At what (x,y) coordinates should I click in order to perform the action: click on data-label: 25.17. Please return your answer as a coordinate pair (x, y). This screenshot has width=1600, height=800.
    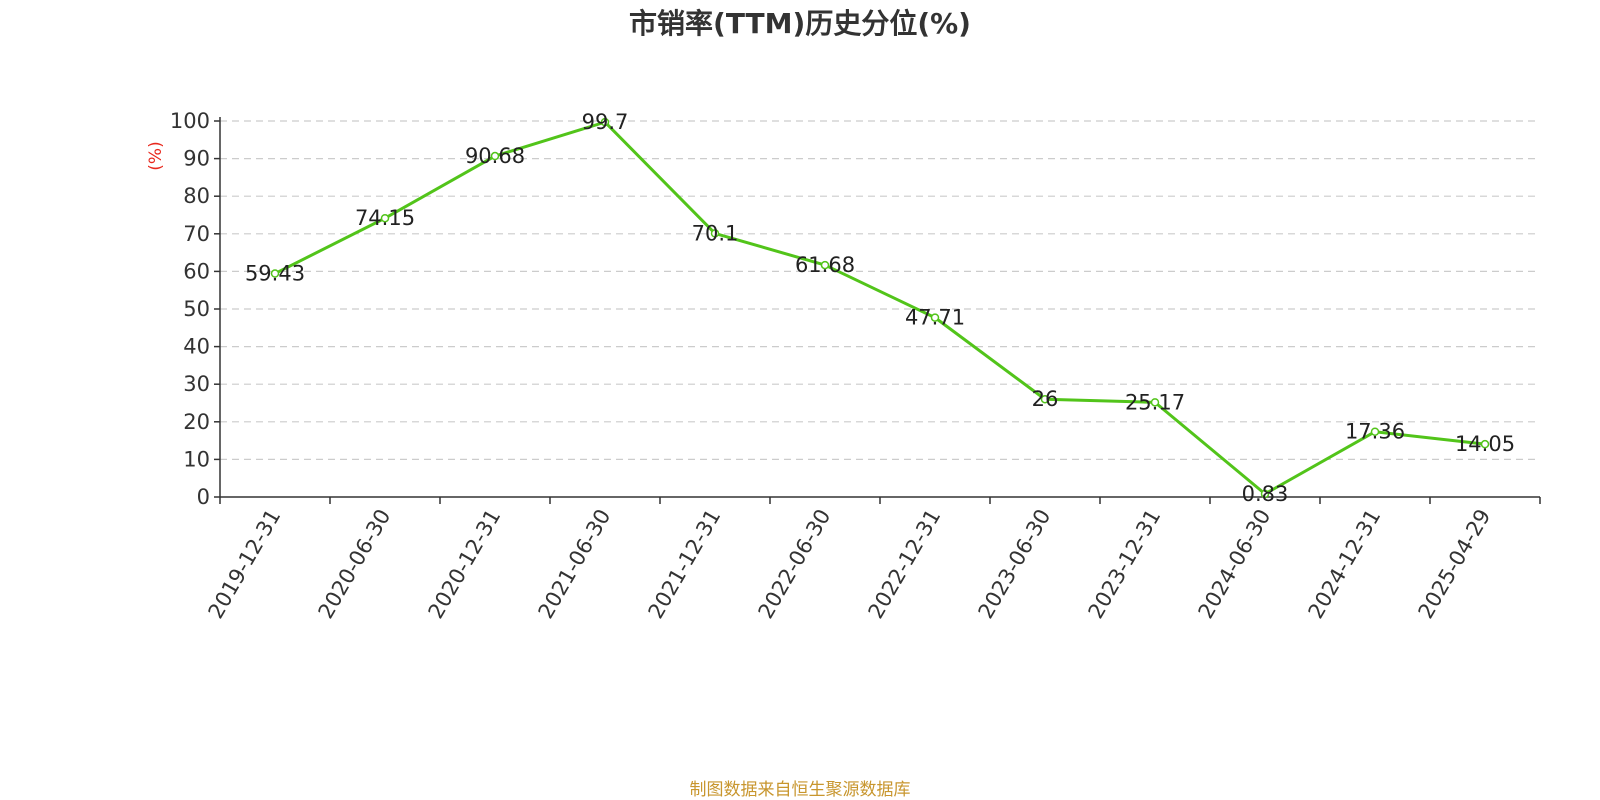
    Looking at the image, I should click on (1155, 402).